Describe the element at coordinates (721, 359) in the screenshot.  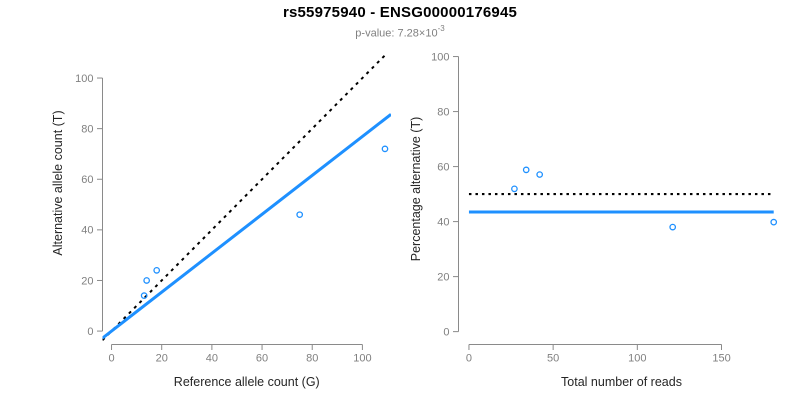
I see `x-tick-label: 150` at that location.